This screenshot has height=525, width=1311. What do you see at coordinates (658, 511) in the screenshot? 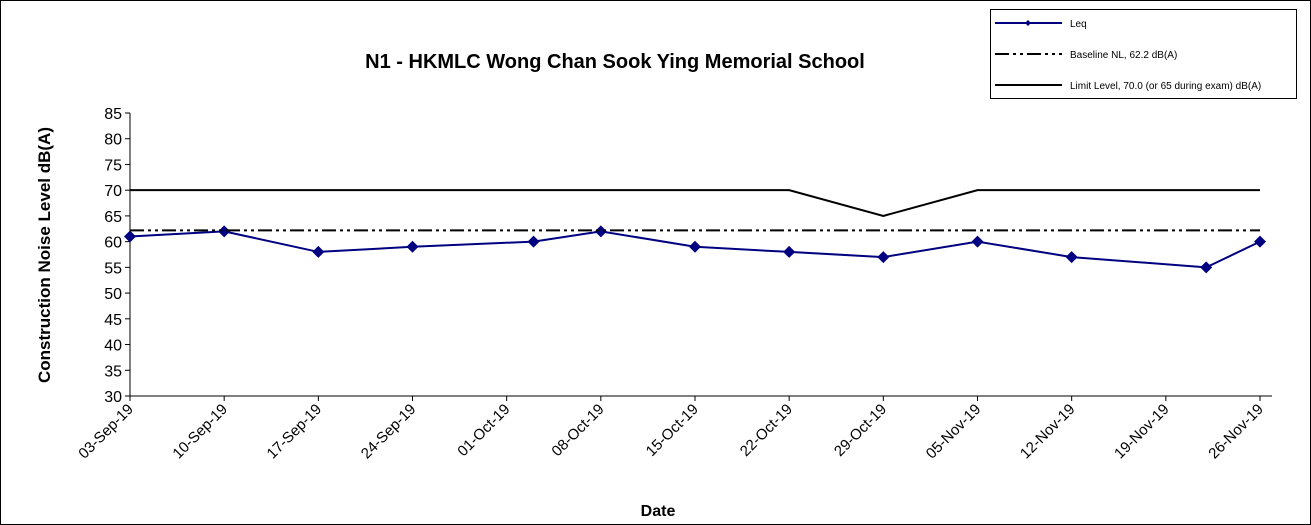
I see `x-axis-label: Date` at bounding box center [658, 511].